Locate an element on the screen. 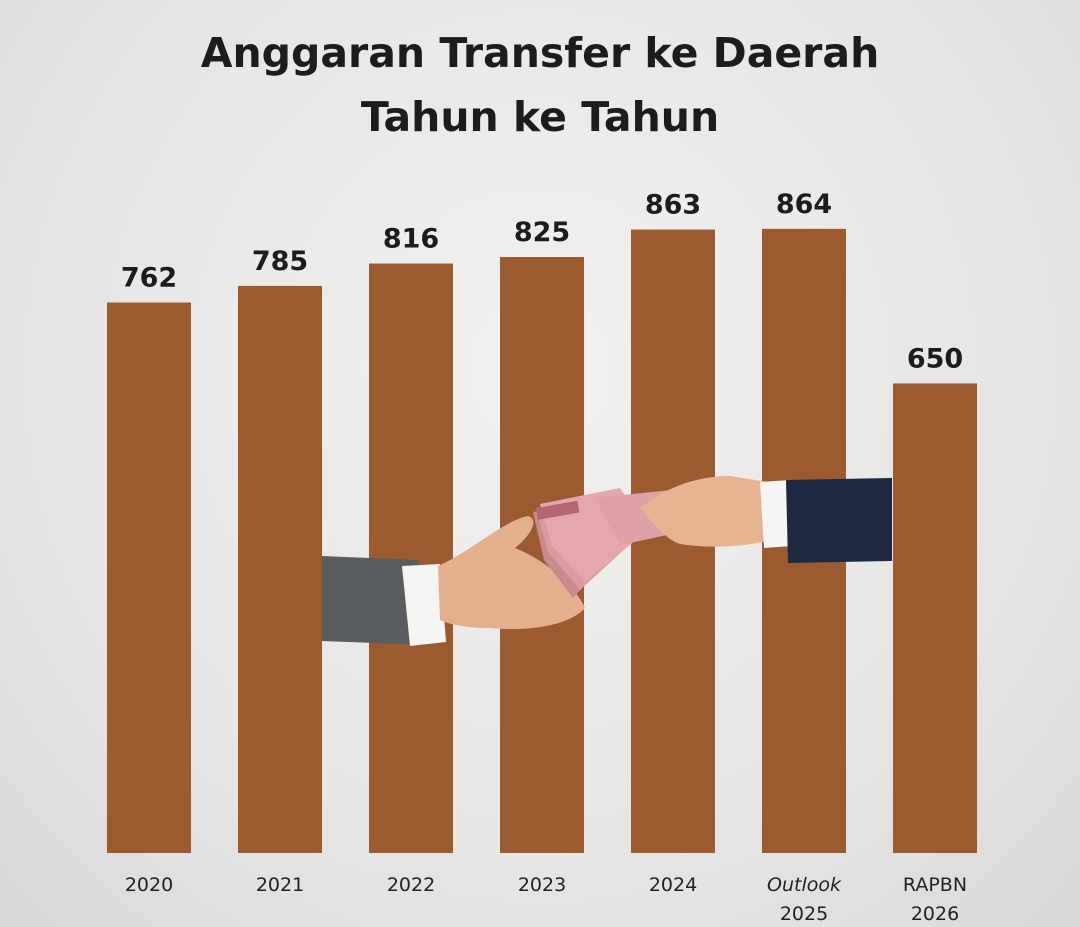  x-tick-label-2-0: 2022 is located at coordinates (411, 885).